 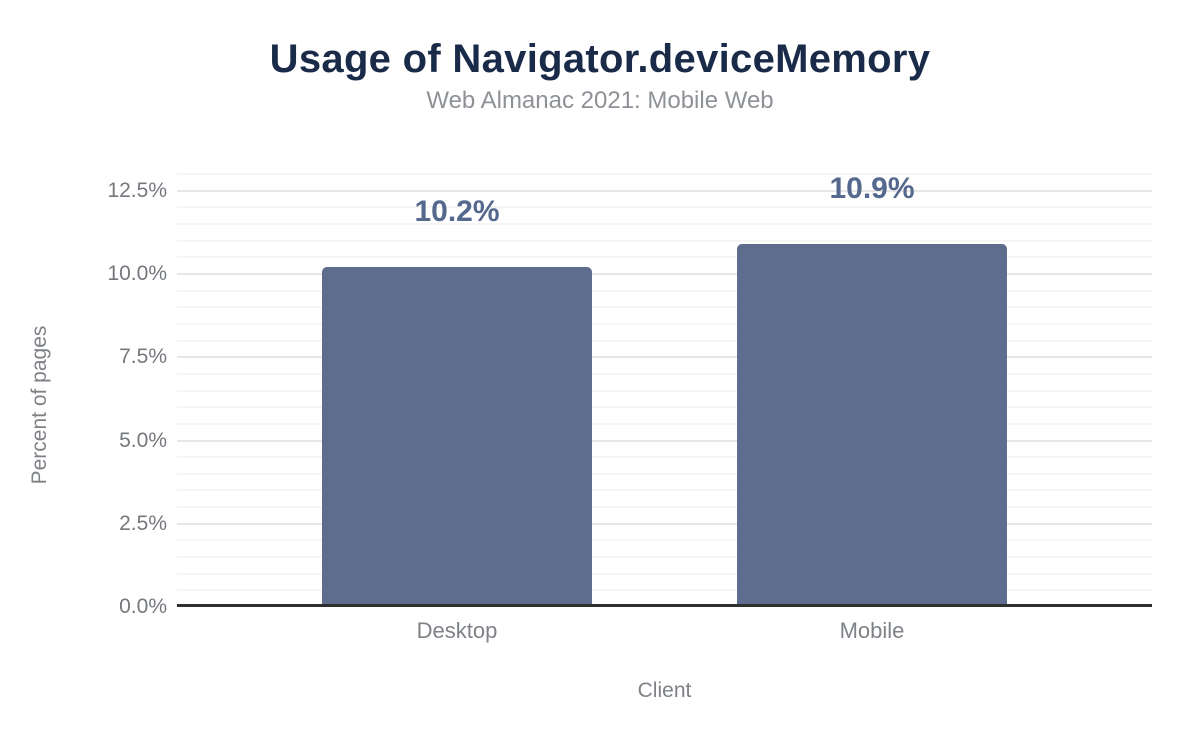 What do you see at coordinates (600, 59) in the screenshot?
I see `chart-title: Usage of Navigator.deviceMemory` at bounding box center [600, 59].